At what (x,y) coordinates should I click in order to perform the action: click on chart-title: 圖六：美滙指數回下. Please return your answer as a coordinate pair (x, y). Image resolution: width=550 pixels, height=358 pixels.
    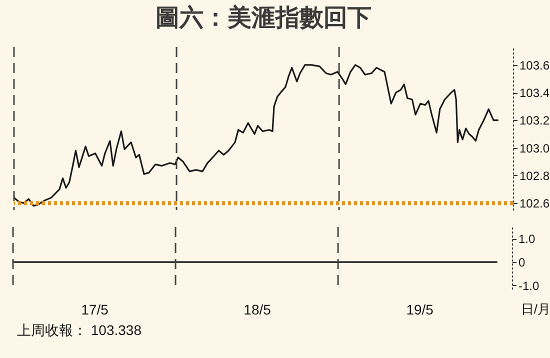
    Looking at the image, I should click on (264, 17).